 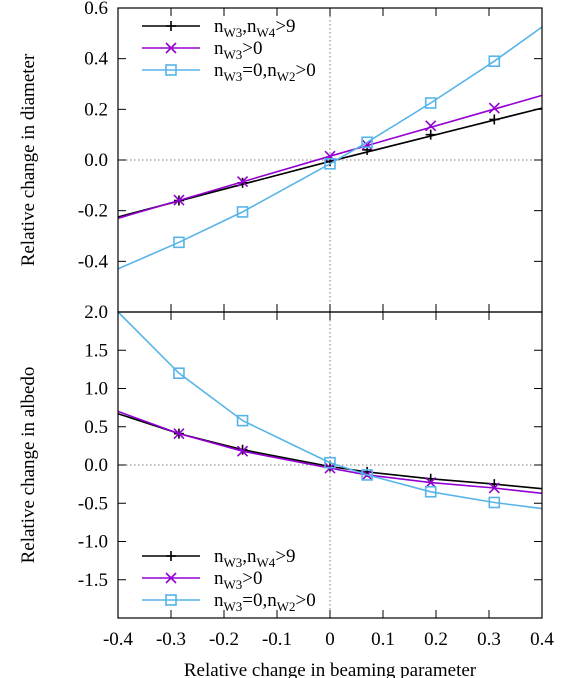 I want to click on top-legend-entry: nW3,nW4>9, so click(x=219, y=28).